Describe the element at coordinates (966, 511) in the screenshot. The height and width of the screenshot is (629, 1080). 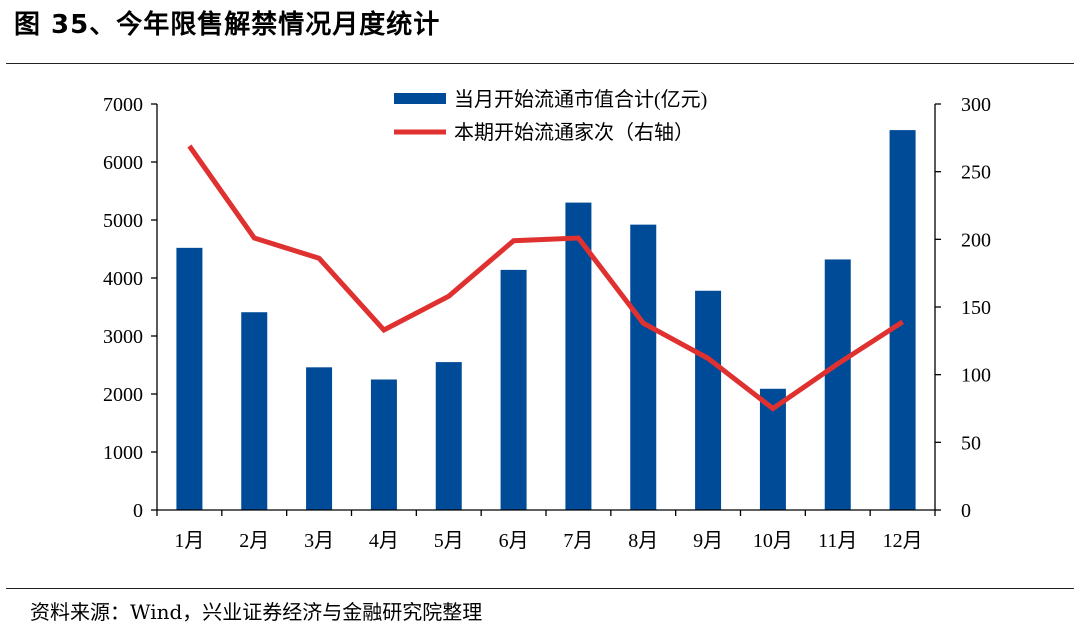
I see `y-right-tick-label: 0` at that location.